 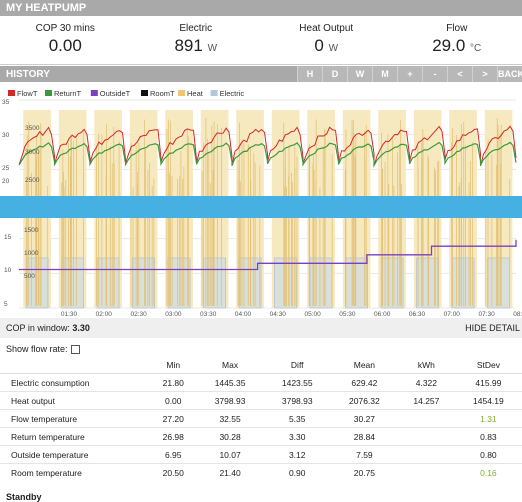 What do you see at coordinates (261, 328) in the screenshot?
I see `cop-window-row: COP in window: 3.30 HIDE DETAIL` at bounding box center [261, 328].